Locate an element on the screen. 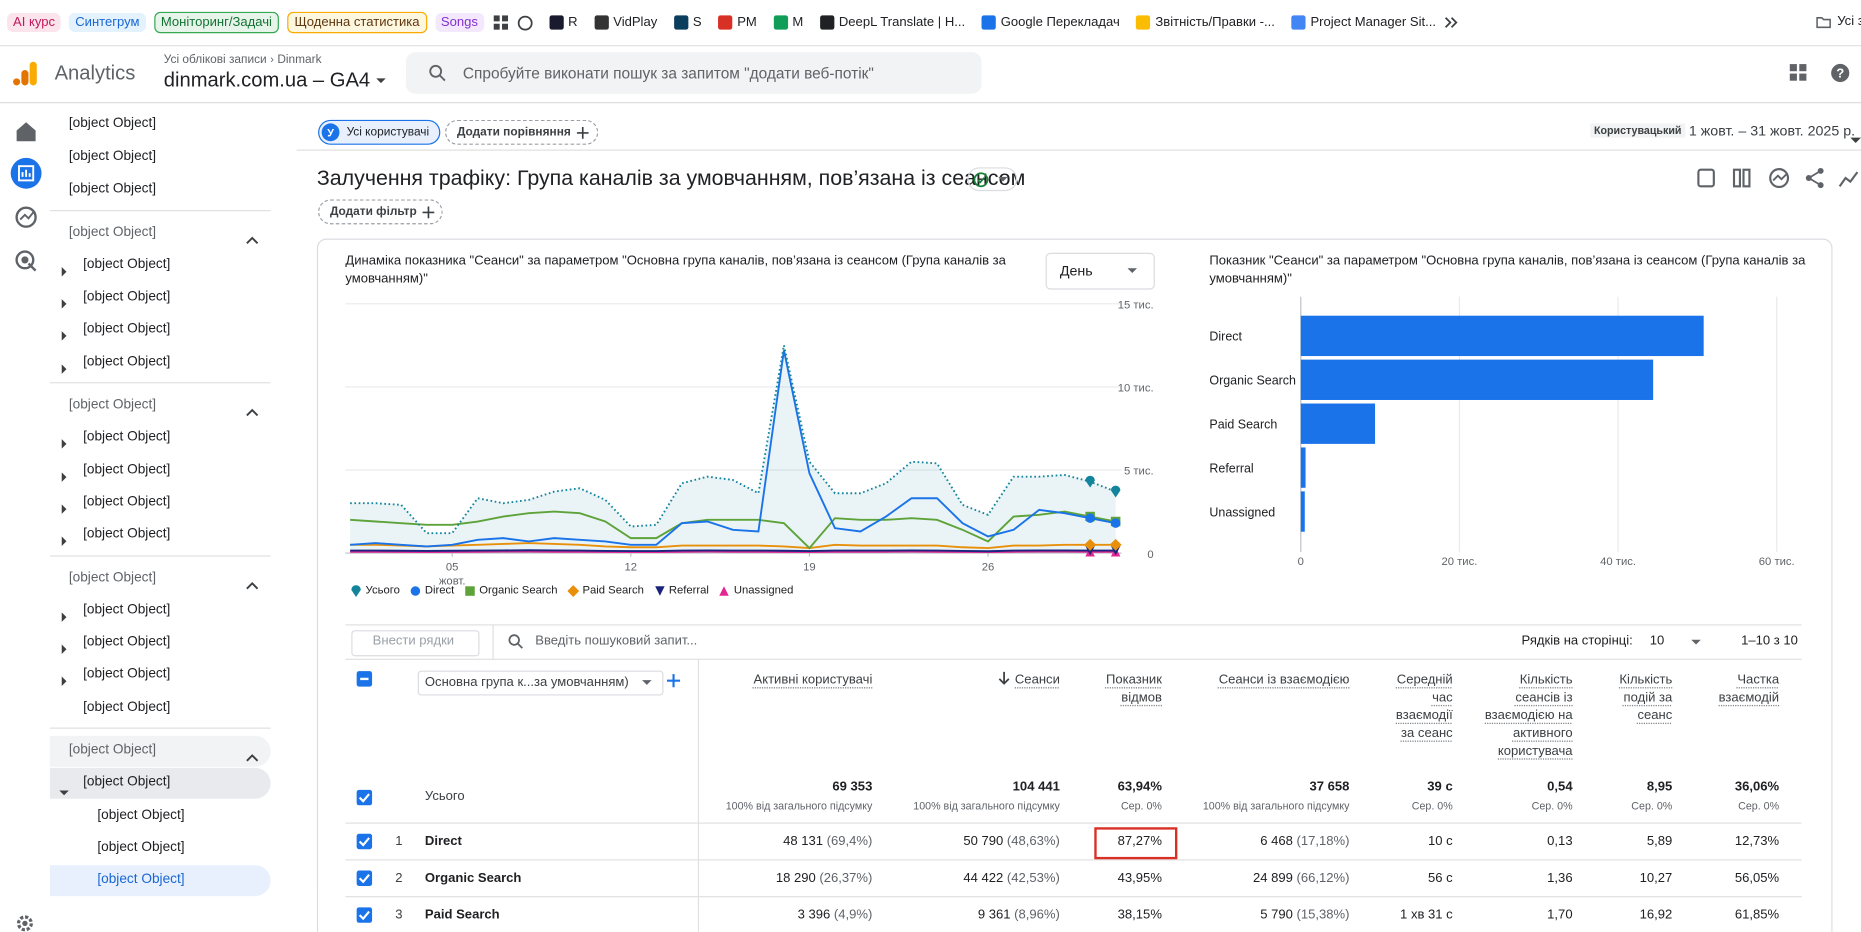 This screenshot has width=1861, height=932. bookmark-chip: Моніторинг/Задачі is located at coordinates (216, 22).